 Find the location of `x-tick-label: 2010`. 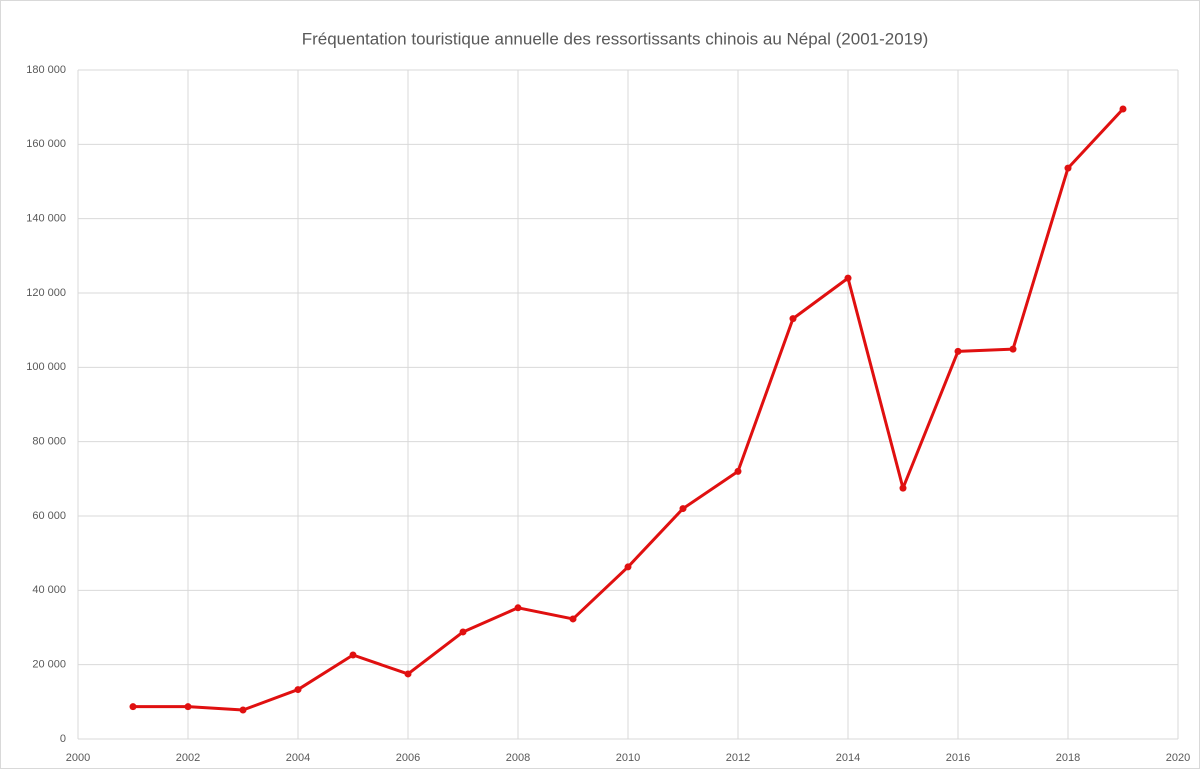

x-tick-label: 2010 is located at coordinates (628, 758).